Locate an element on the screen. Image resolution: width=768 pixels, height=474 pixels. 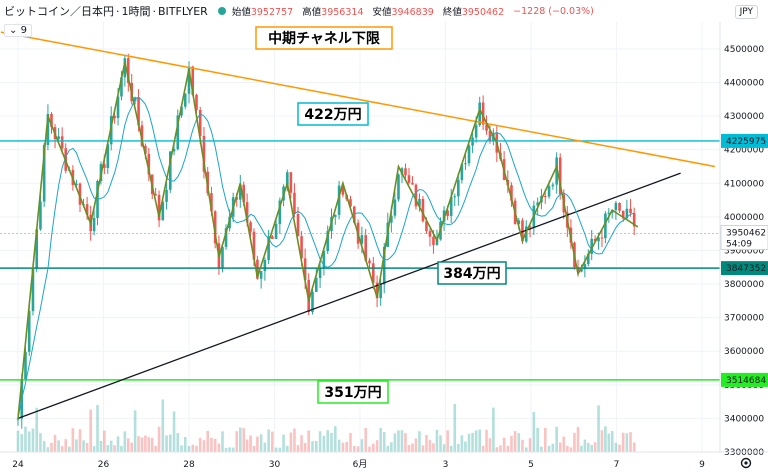
open-value: 3952757 is located at coordinates (272, 12).